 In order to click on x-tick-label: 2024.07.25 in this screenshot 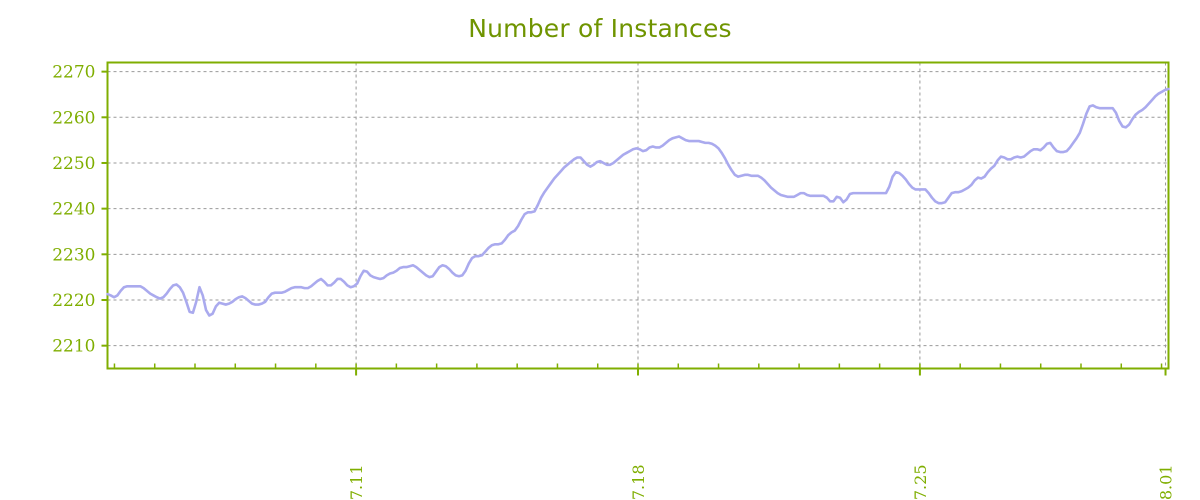, I will do `click(920, 482)`.